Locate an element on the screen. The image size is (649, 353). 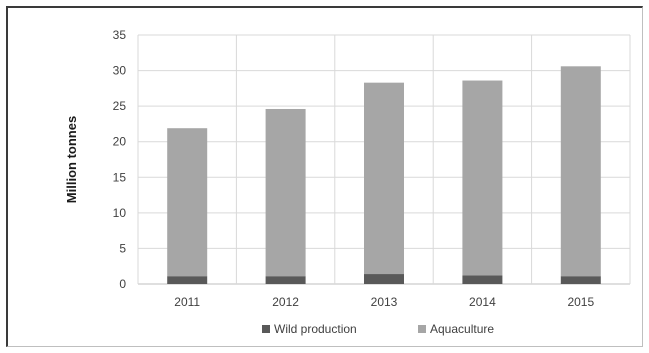
x-tick-label: 2014 is located at coordinates (482, 302).